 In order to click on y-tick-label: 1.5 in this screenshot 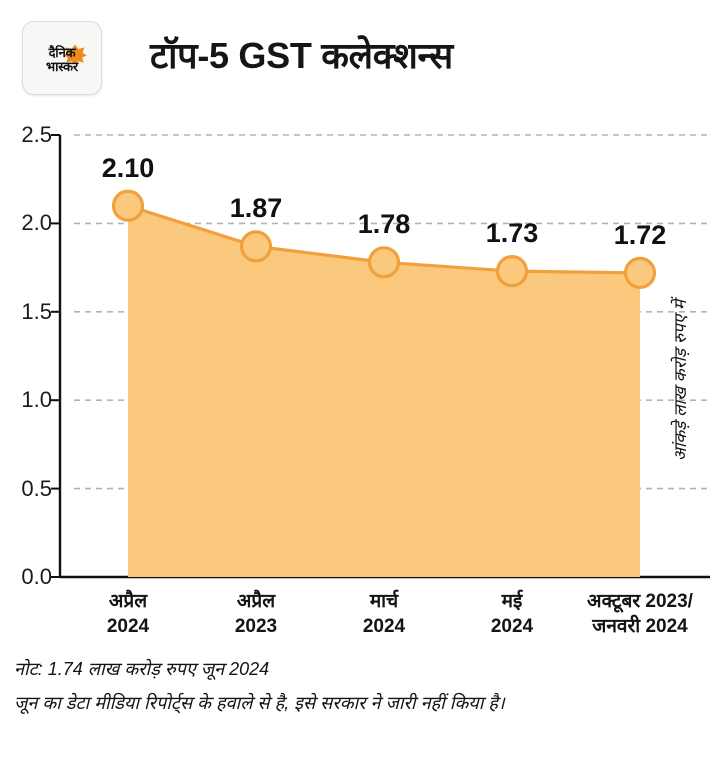, I will do `click(36, 311)`.